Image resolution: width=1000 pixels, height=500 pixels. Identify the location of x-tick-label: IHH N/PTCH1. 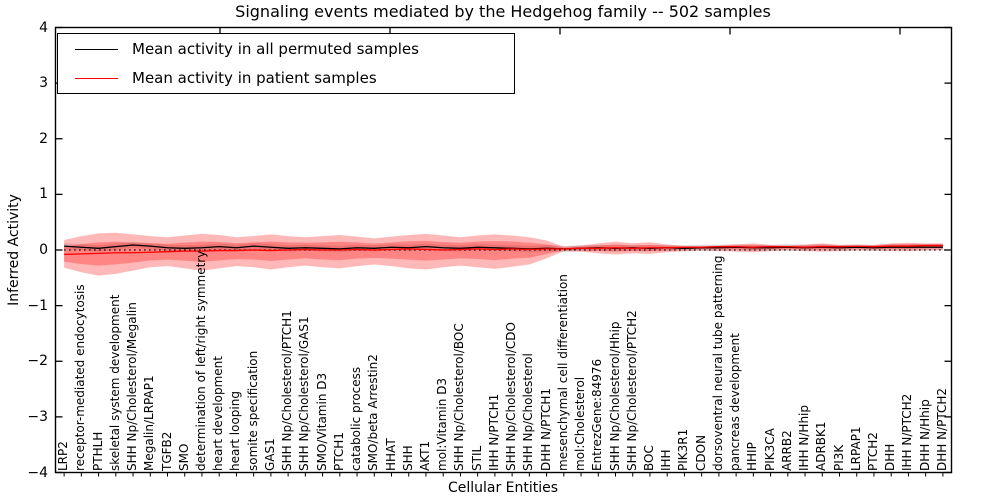
(493, 432).